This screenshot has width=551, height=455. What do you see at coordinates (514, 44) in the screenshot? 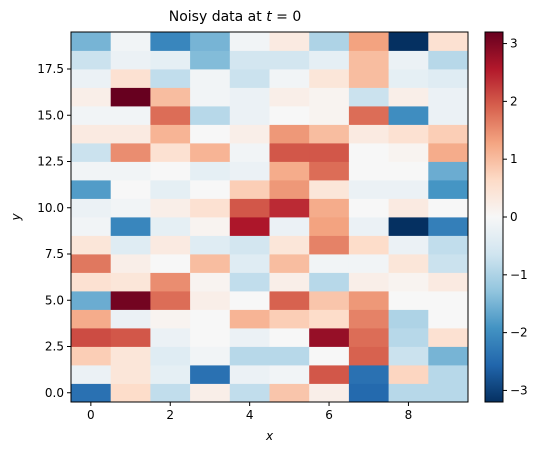
I see `colorbar-tick-label: 3` at bounding box center [514, 44].